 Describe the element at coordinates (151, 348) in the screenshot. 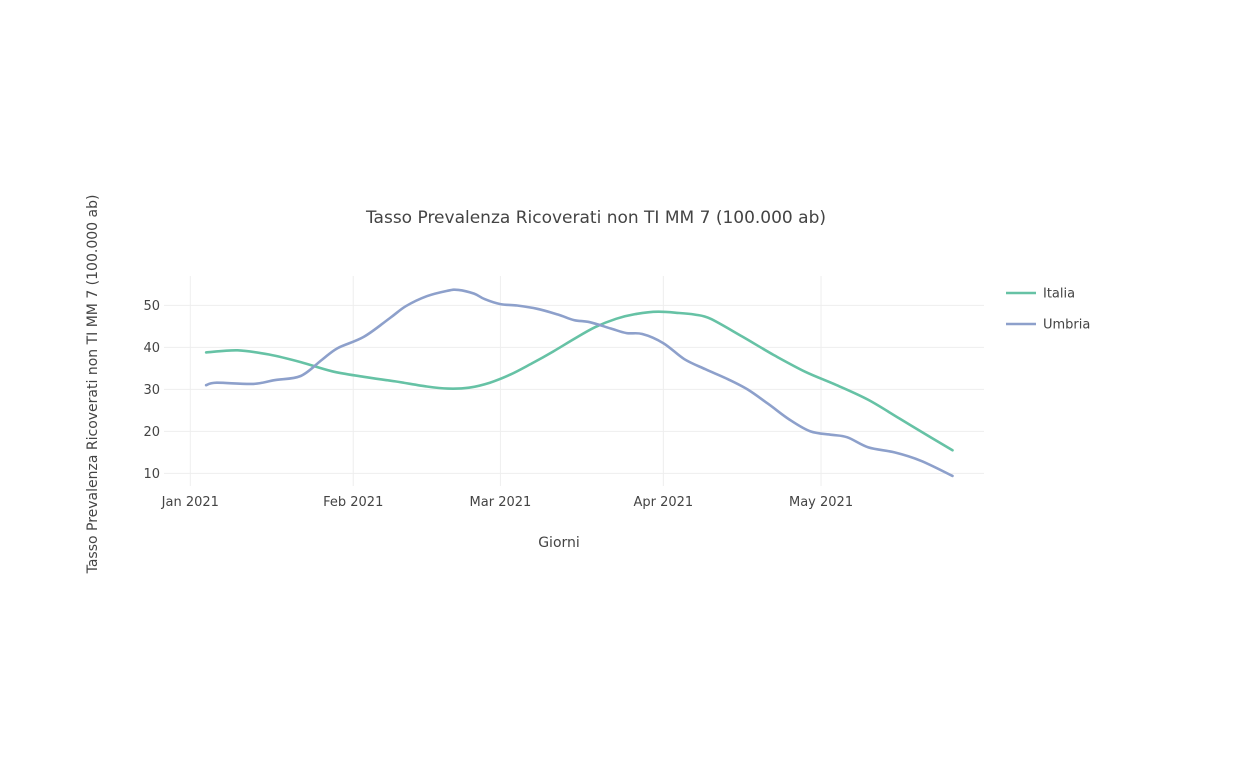

I see `y-tick-label: 40` at that location.